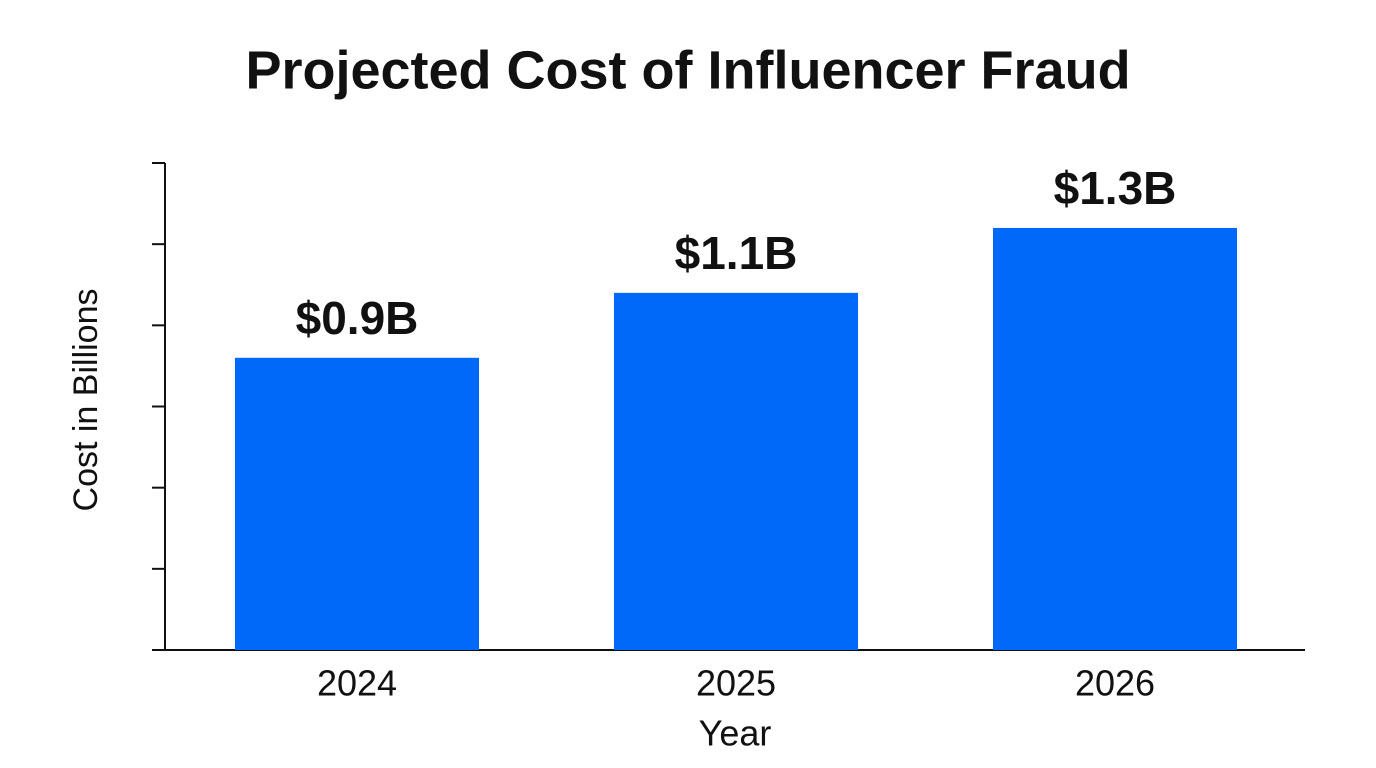  Describe the element at coordinates (86, 400) in the screenshot. I see `y-axis-label: Cost in Billions` at that location.